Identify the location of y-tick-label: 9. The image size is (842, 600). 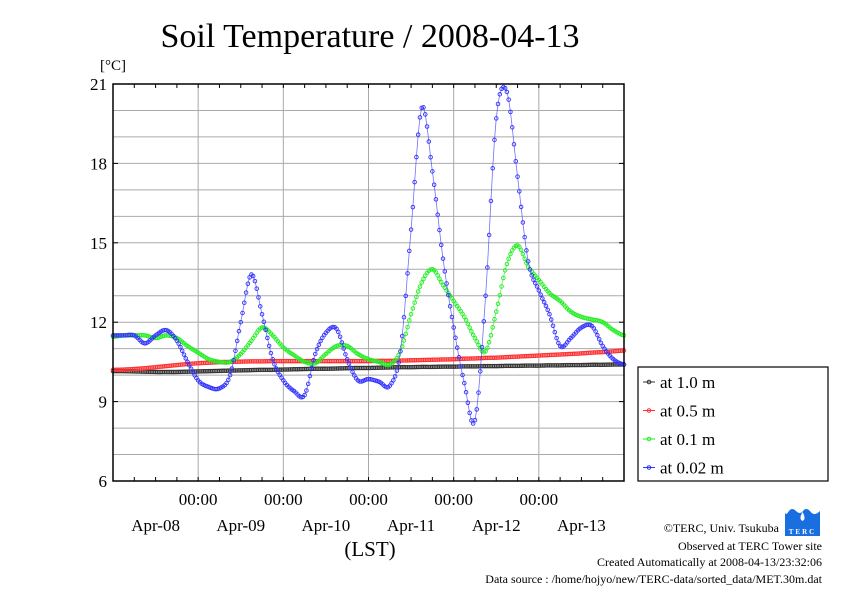
(103, 402).